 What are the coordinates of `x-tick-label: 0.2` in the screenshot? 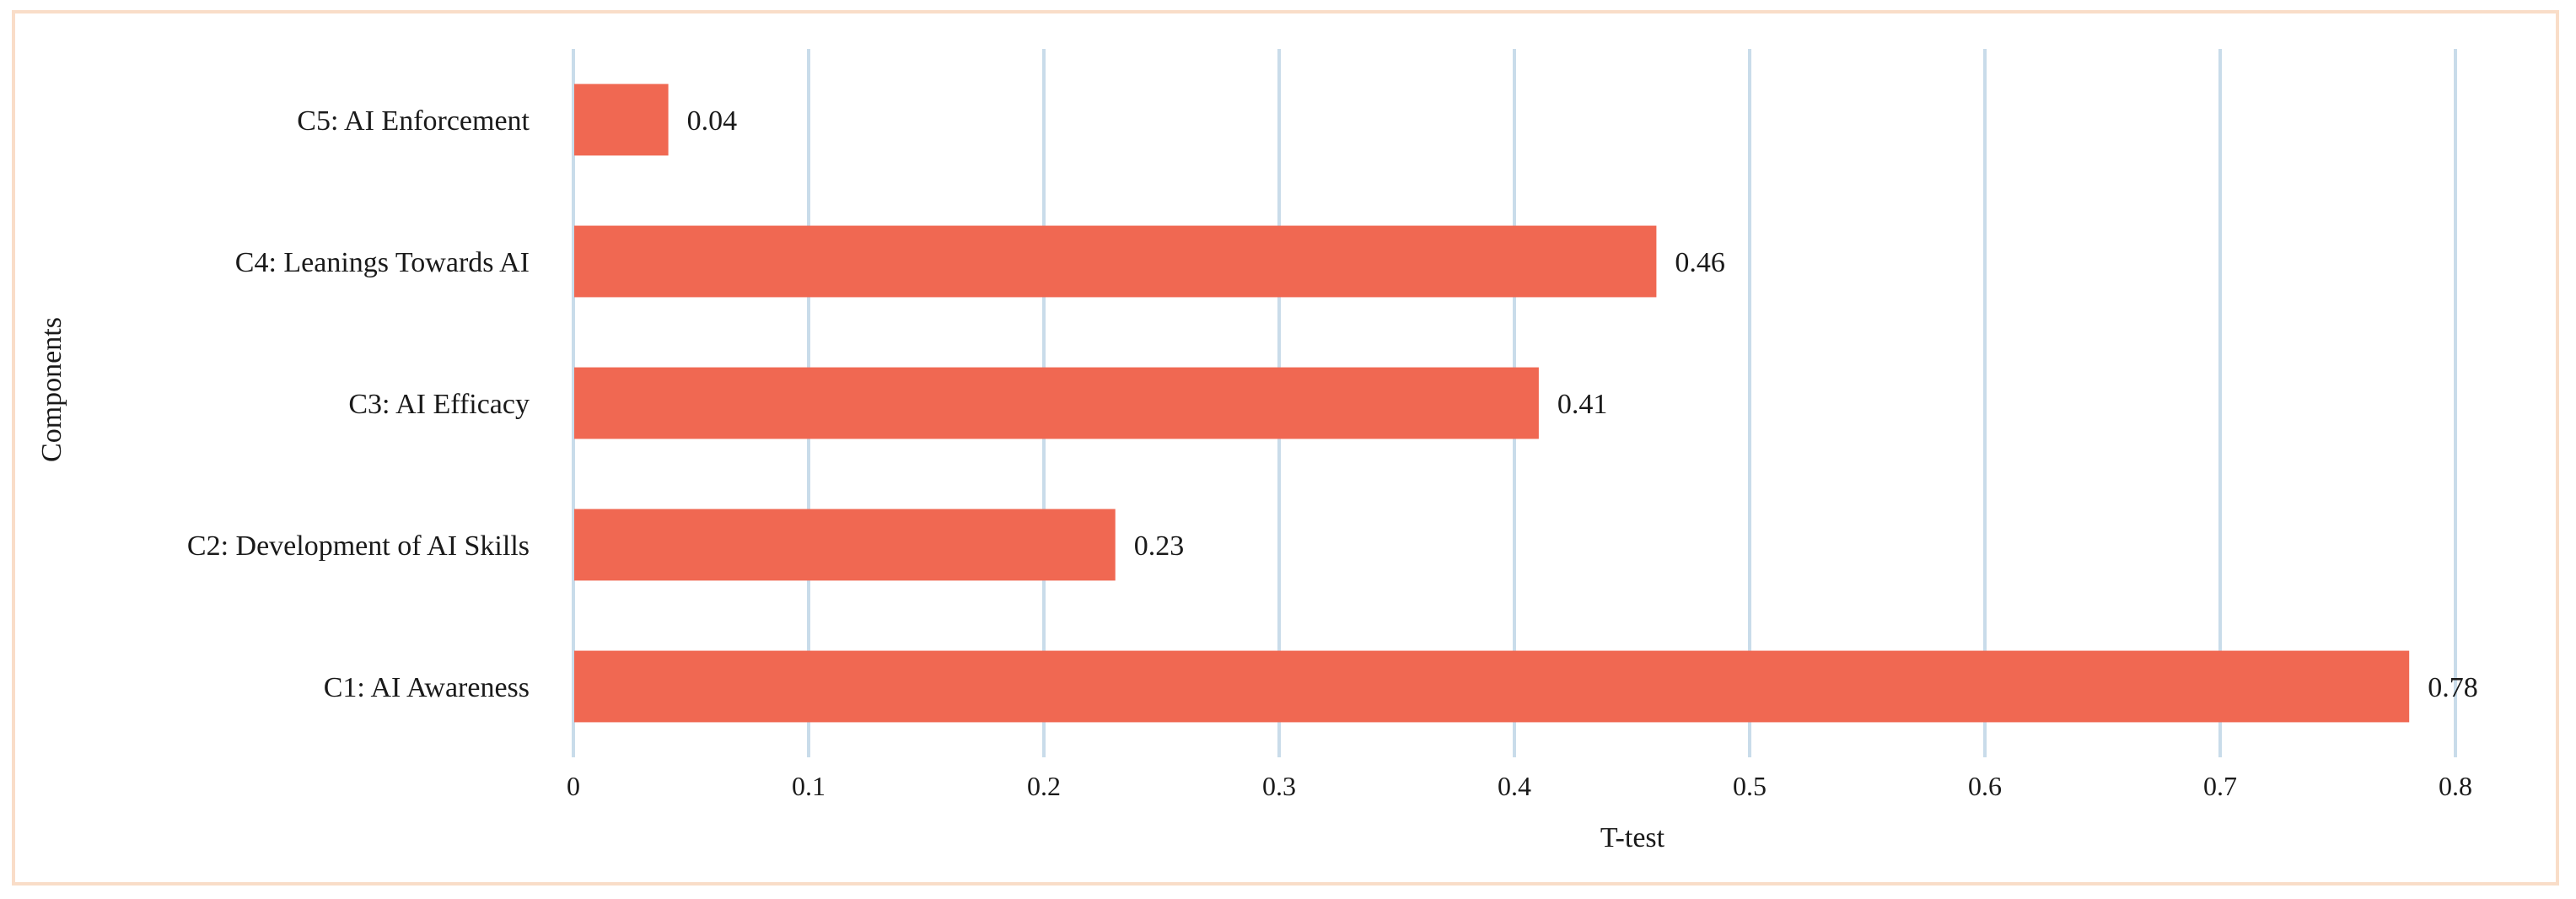 It's located at (1044, 786).